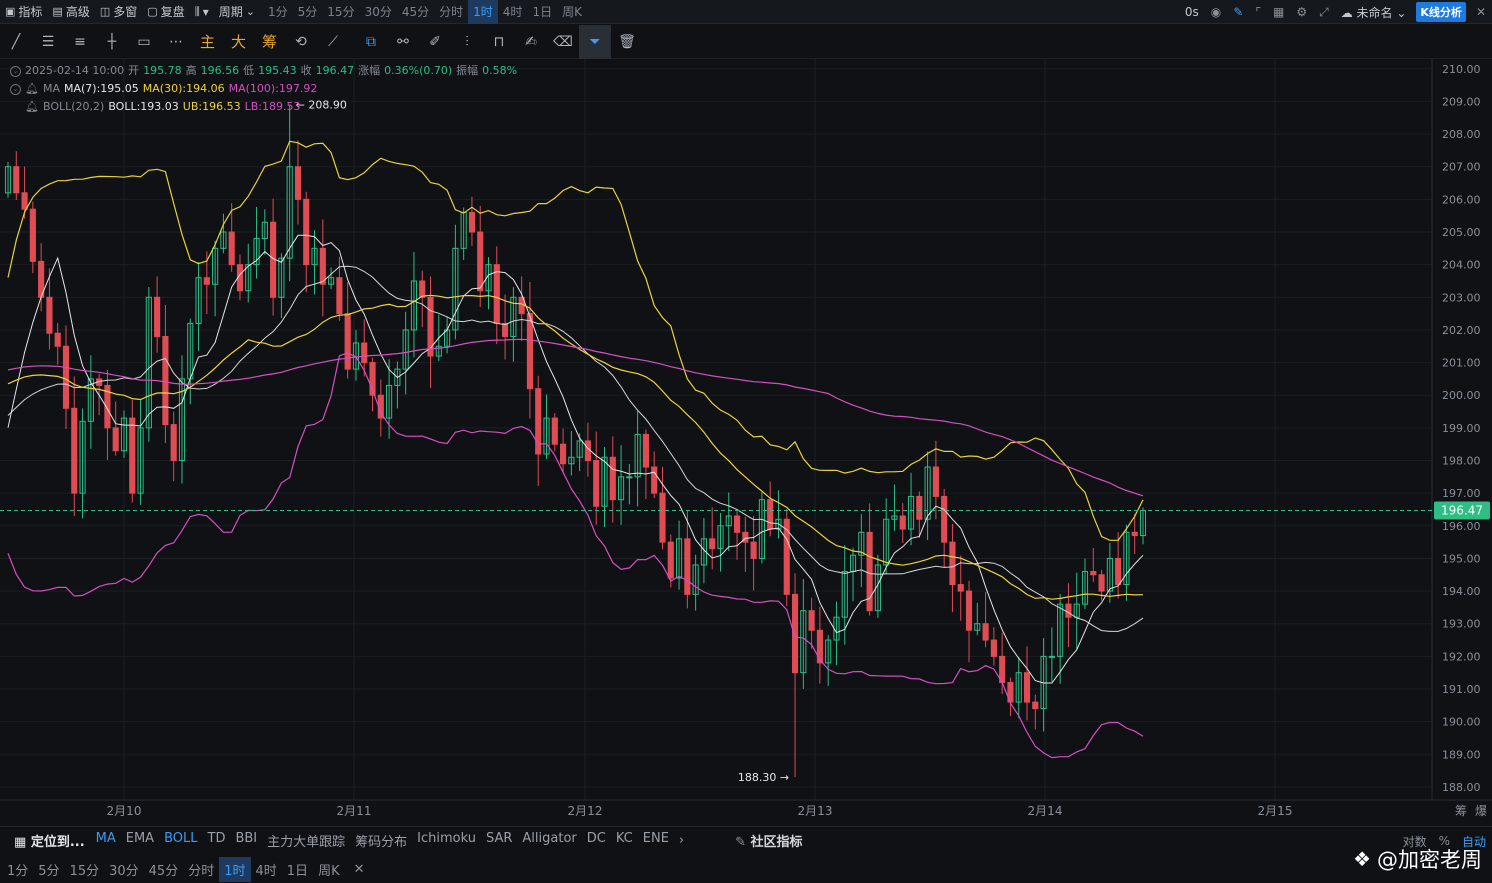 The height and width of the screenshot is (883, 1492). Describe the element at coordinates (369, 70) in the screenshot. I see `change-label: 涨幅` at that location.